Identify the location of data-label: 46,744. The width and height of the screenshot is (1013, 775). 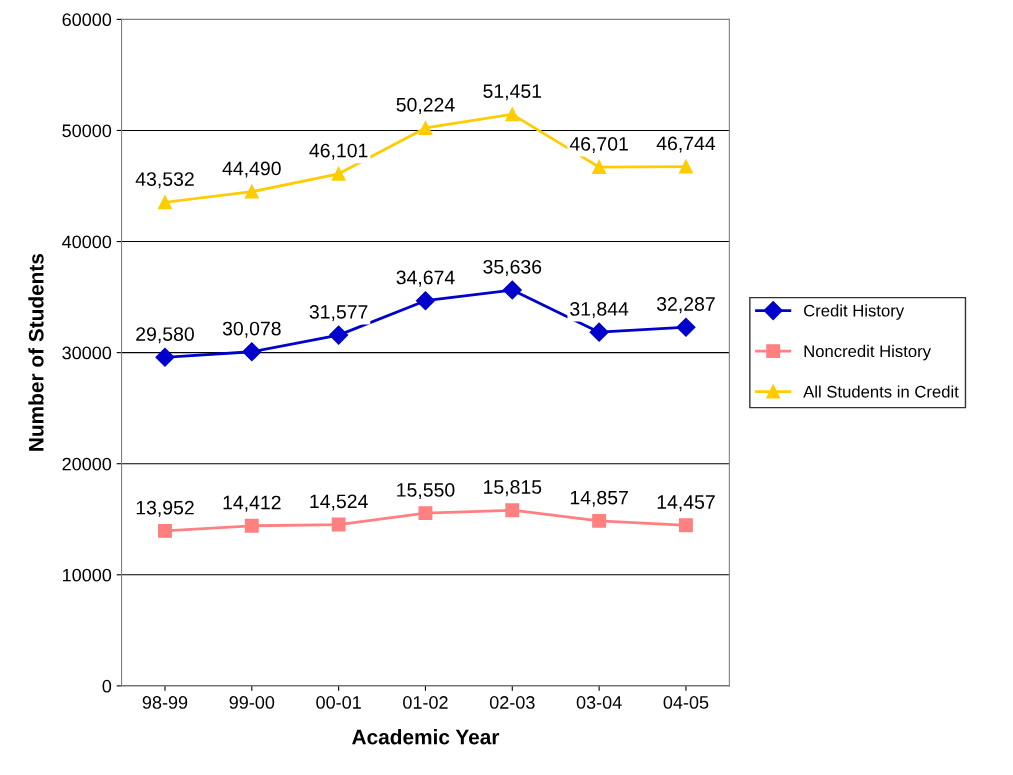
(686, 144).